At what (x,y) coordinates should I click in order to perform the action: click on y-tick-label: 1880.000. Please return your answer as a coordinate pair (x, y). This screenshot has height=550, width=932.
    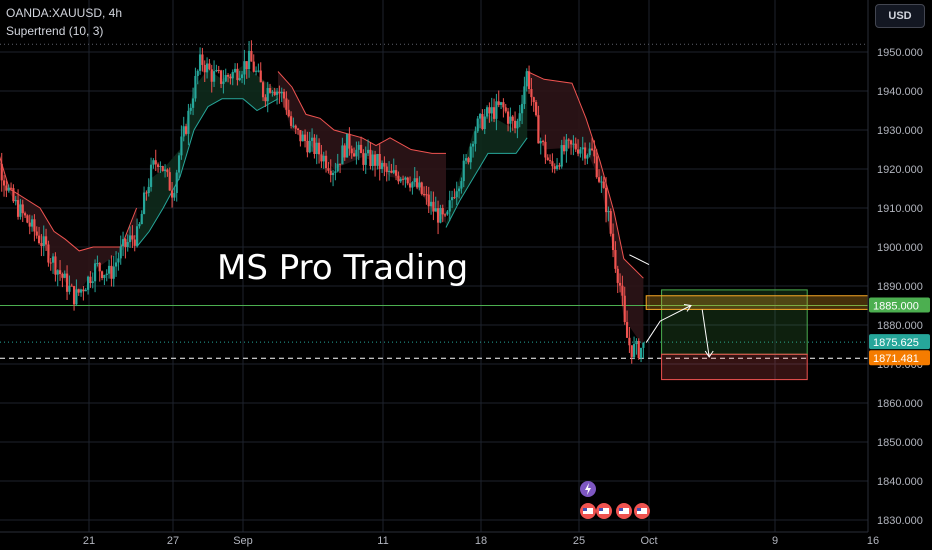
    Looking at the image, I should click on (900, 326).